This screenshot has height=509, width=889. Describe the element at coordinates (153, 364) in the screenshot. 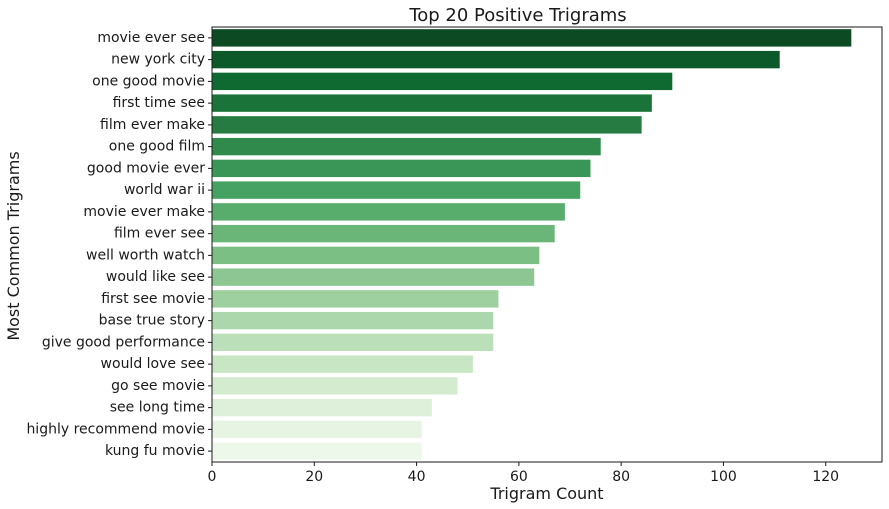

I see `y-tick-label: would love see` at that location.